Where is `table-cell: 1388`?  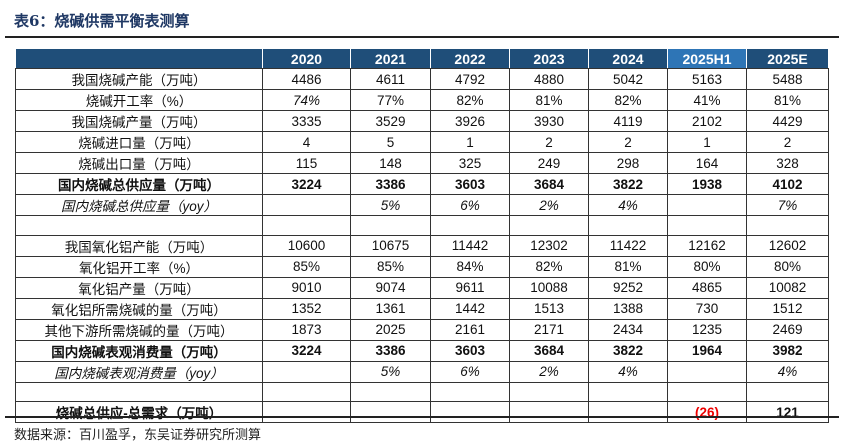 table-cell: 1388 is located at coordinates (628, 308).